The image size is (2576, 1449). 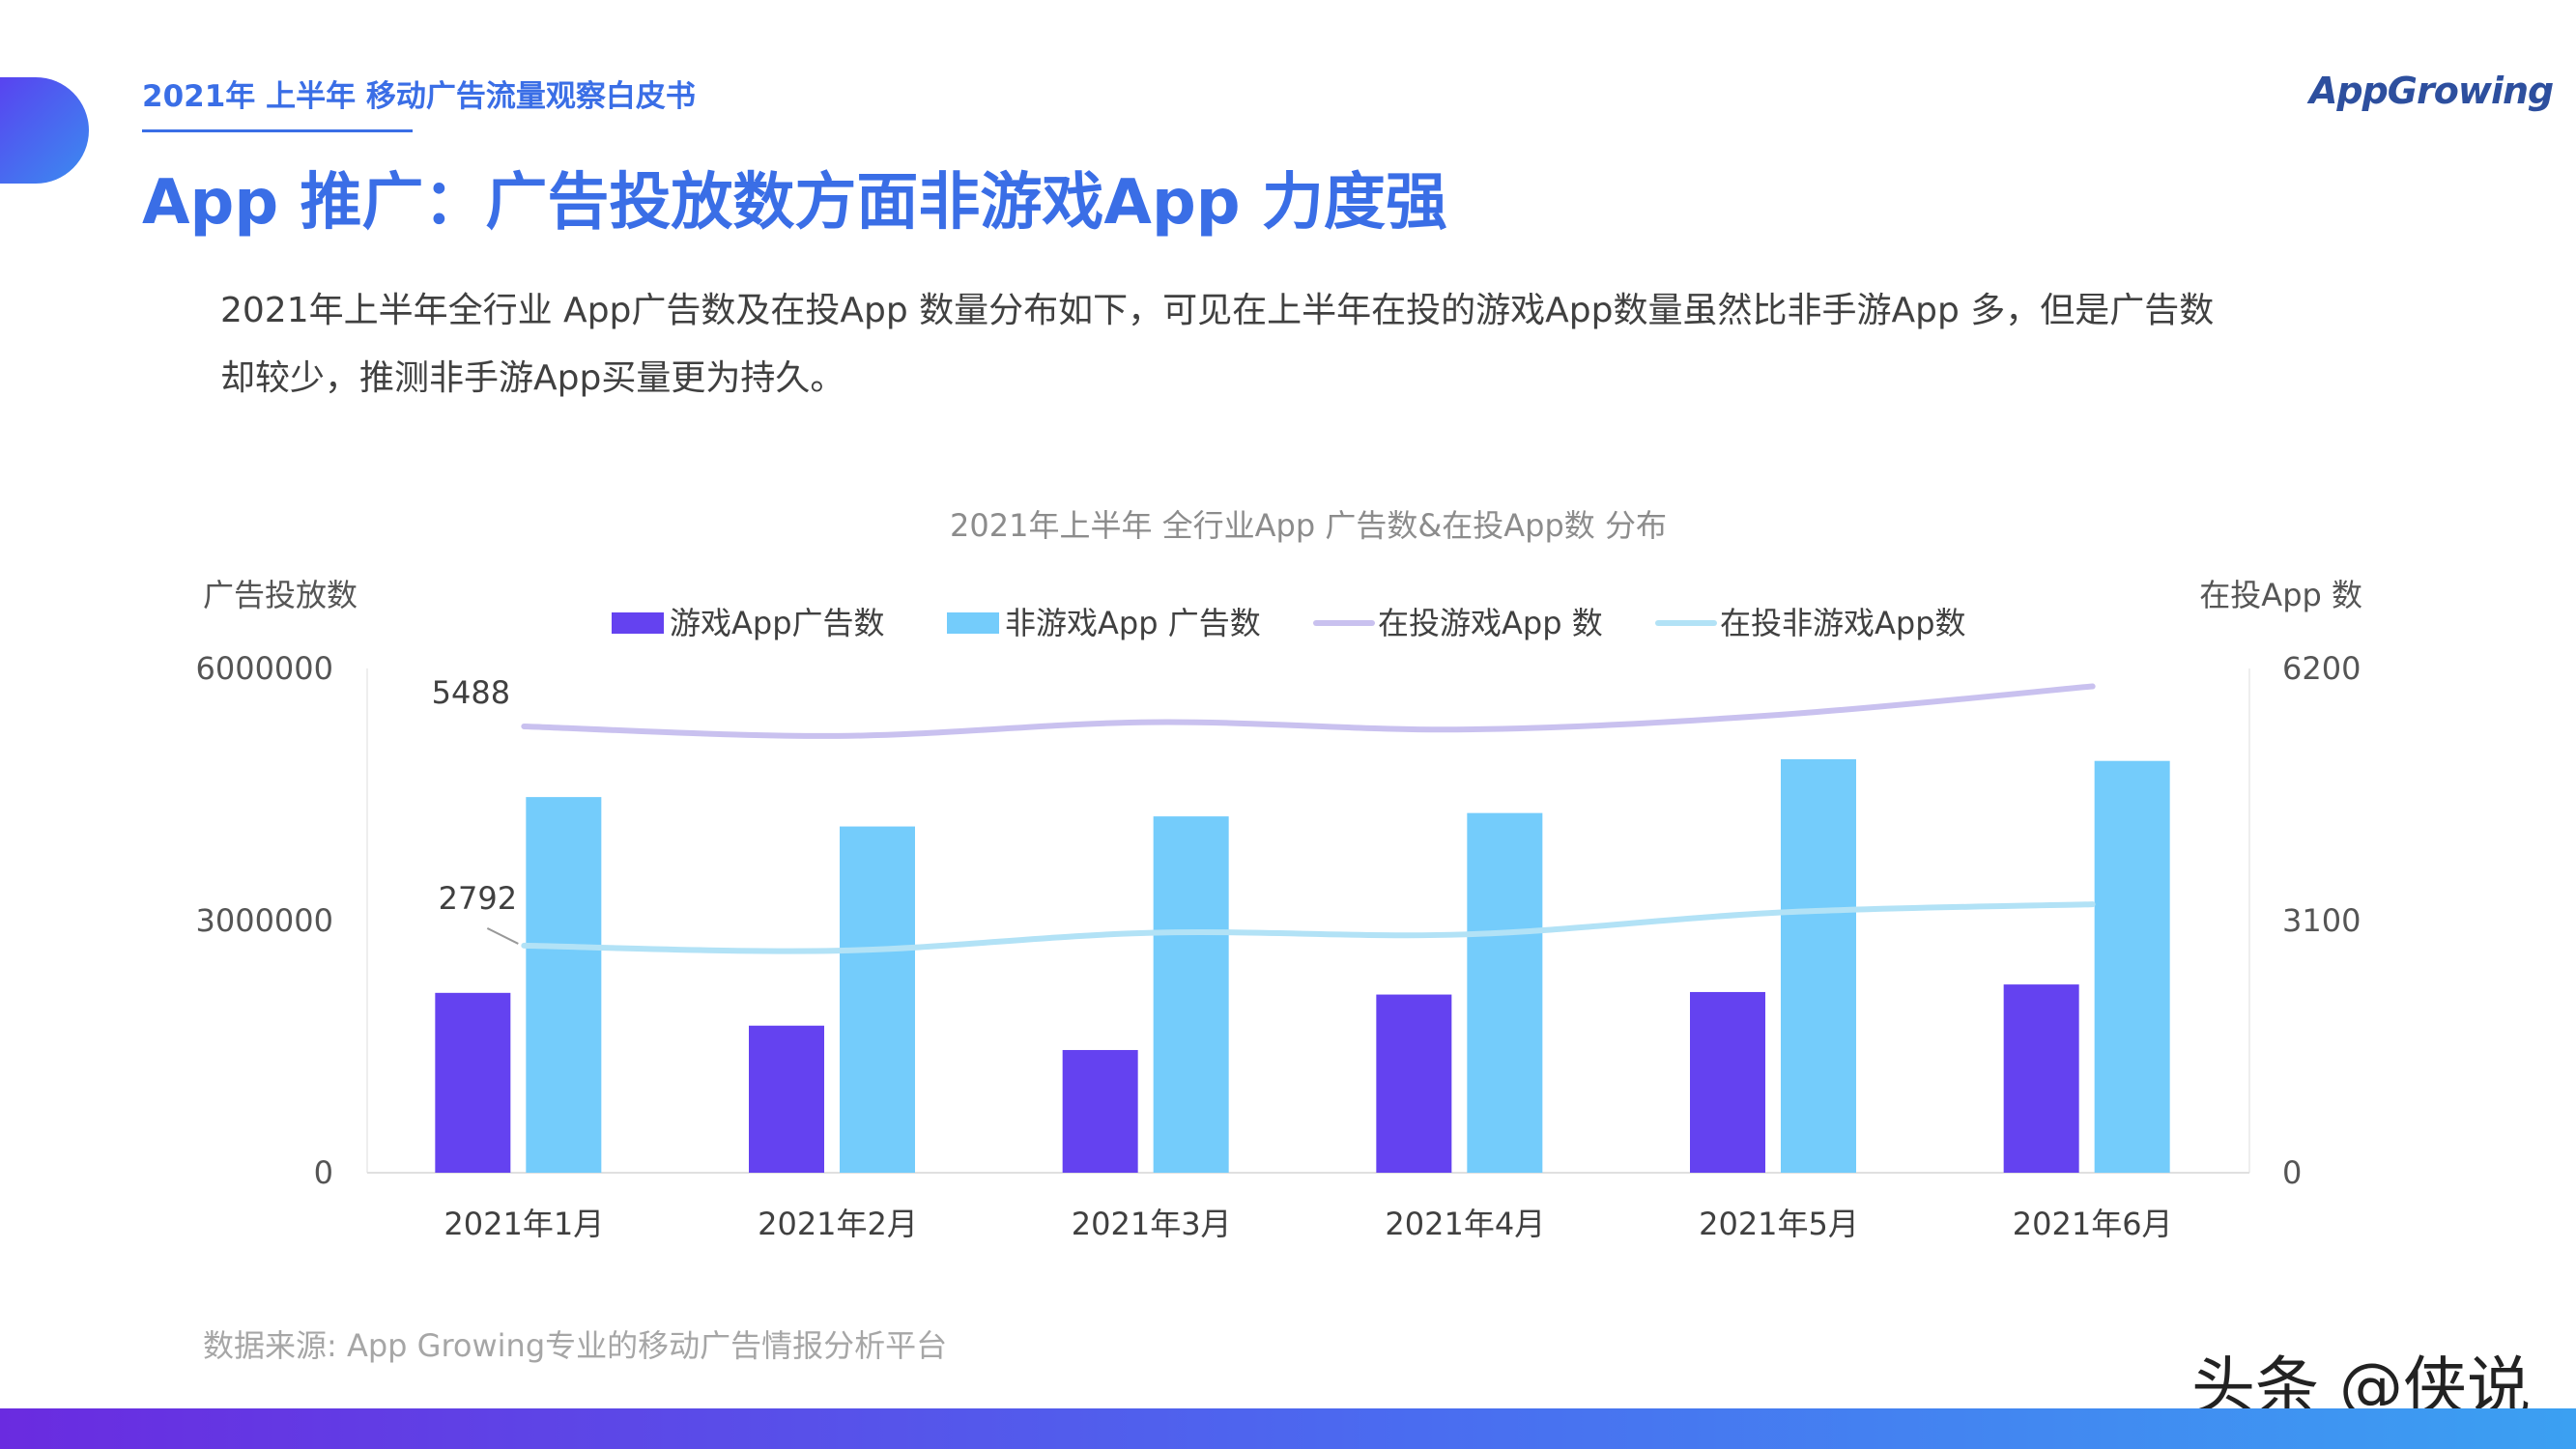 What do you see at coordinates (2432, 91) in the screenshot?
I see `brand-logo: AppGrowing` at bounding box center [2432, 91].